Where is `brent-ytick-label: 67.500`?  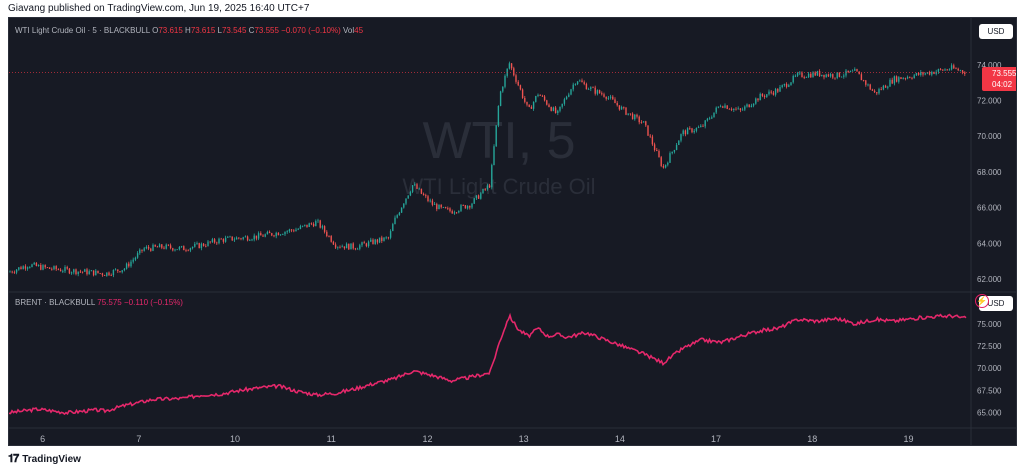
brent-ytick-label: 67.500 is located at coordinates (989, 390).